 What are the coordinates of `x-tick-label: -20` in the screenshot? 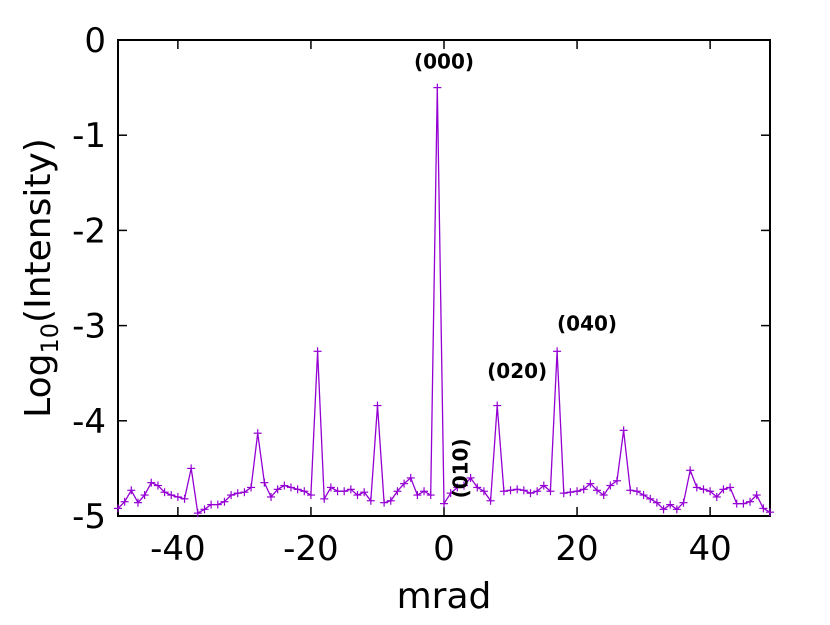 It's located at (311, 549).